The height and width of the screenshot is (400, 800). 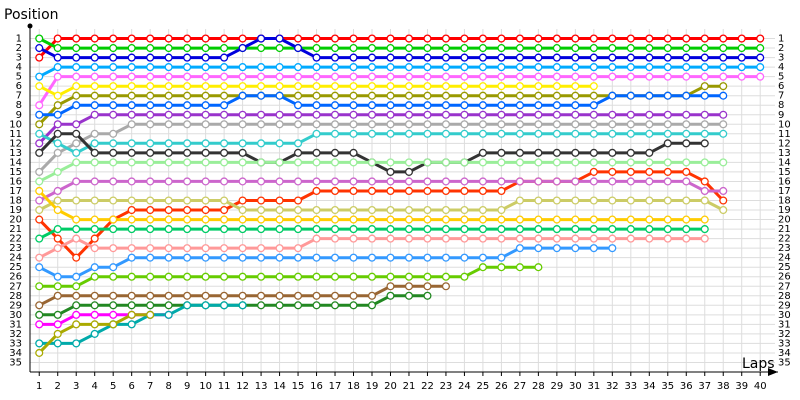 I want to click on y-tick-label-right: 27, so click(x=784, y=286).